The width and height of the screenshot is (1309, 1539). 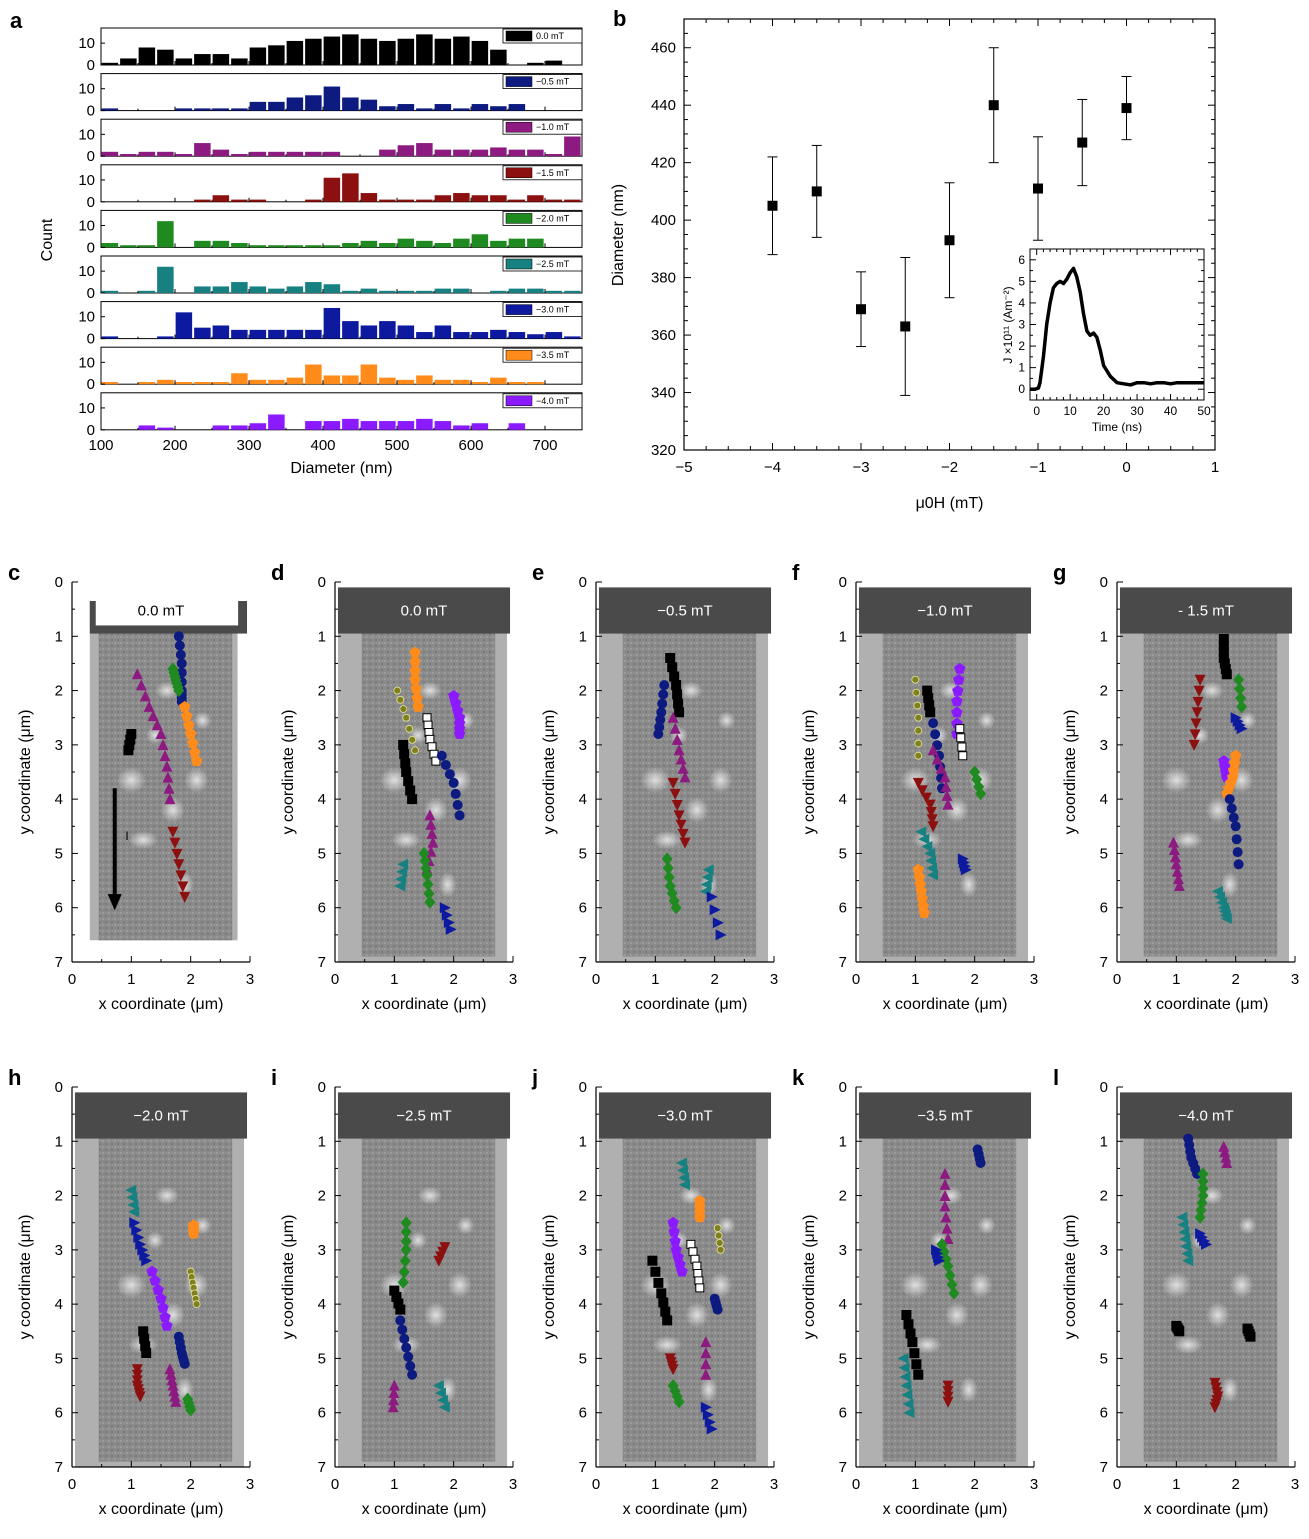 I want to click on histogram-frame, so click(x=341, y=320).